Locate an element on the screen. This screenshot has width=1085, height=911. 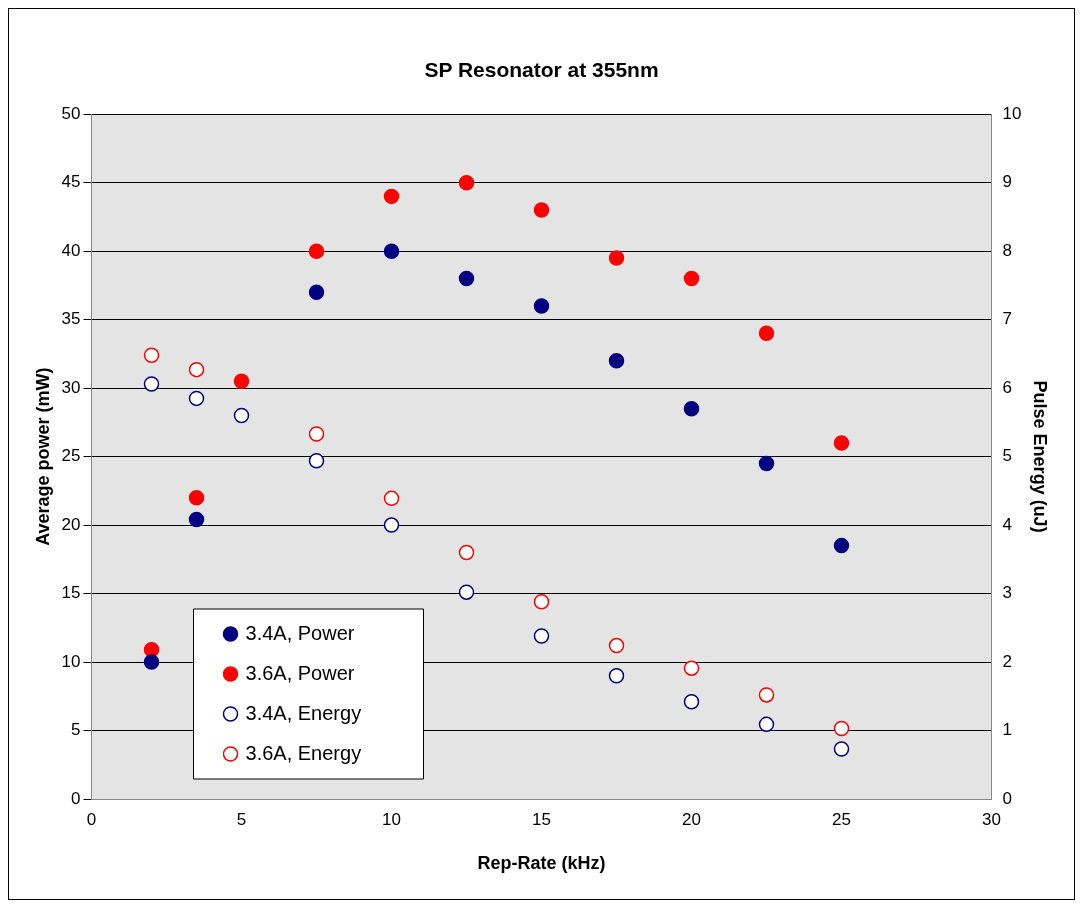
y2-tick-label: 3 is located at coordinates (1007, 593).